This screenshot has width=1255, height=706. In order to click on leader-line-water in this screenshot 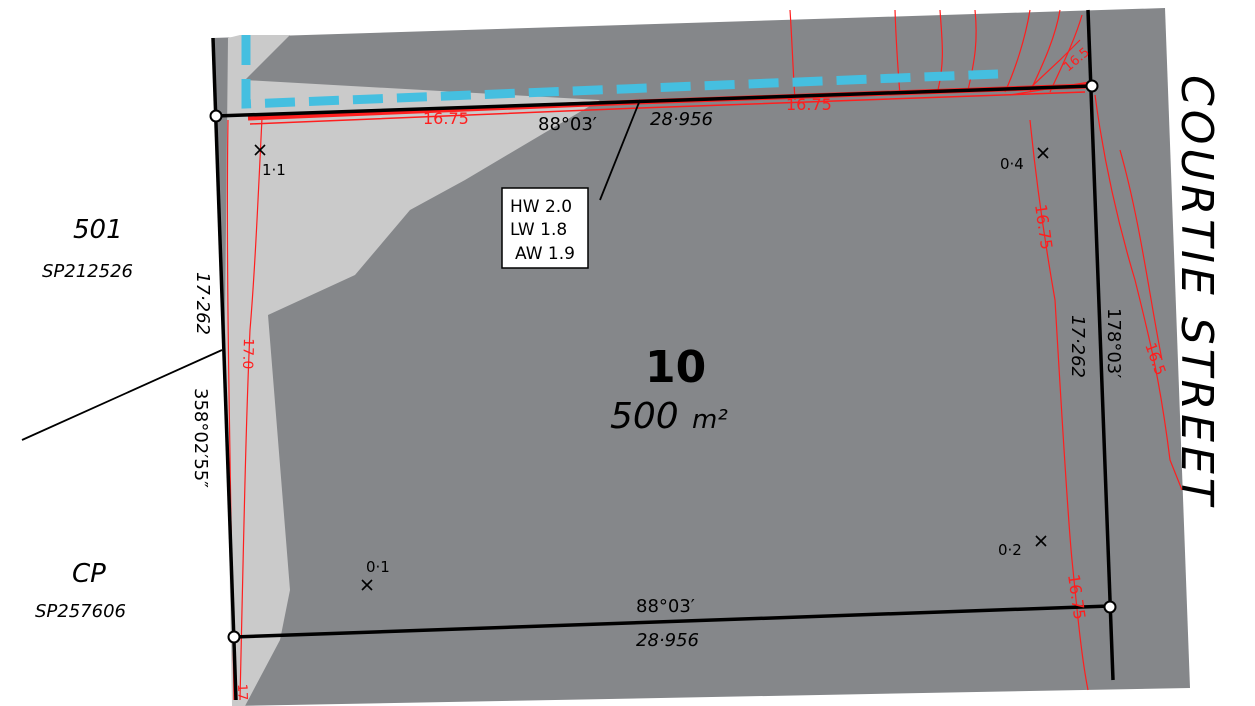, I will do `click(620, 150)`.